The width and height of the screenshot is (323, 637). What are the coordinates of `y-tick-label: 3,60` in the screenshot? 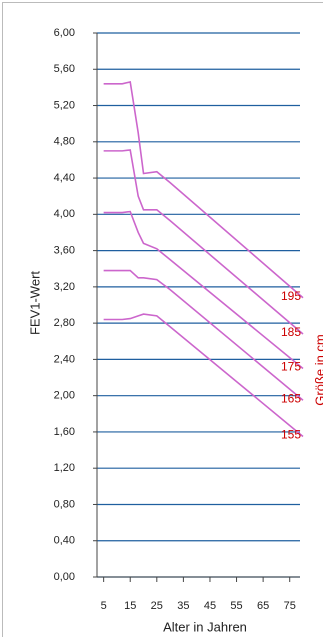 It's located at (64, 251).